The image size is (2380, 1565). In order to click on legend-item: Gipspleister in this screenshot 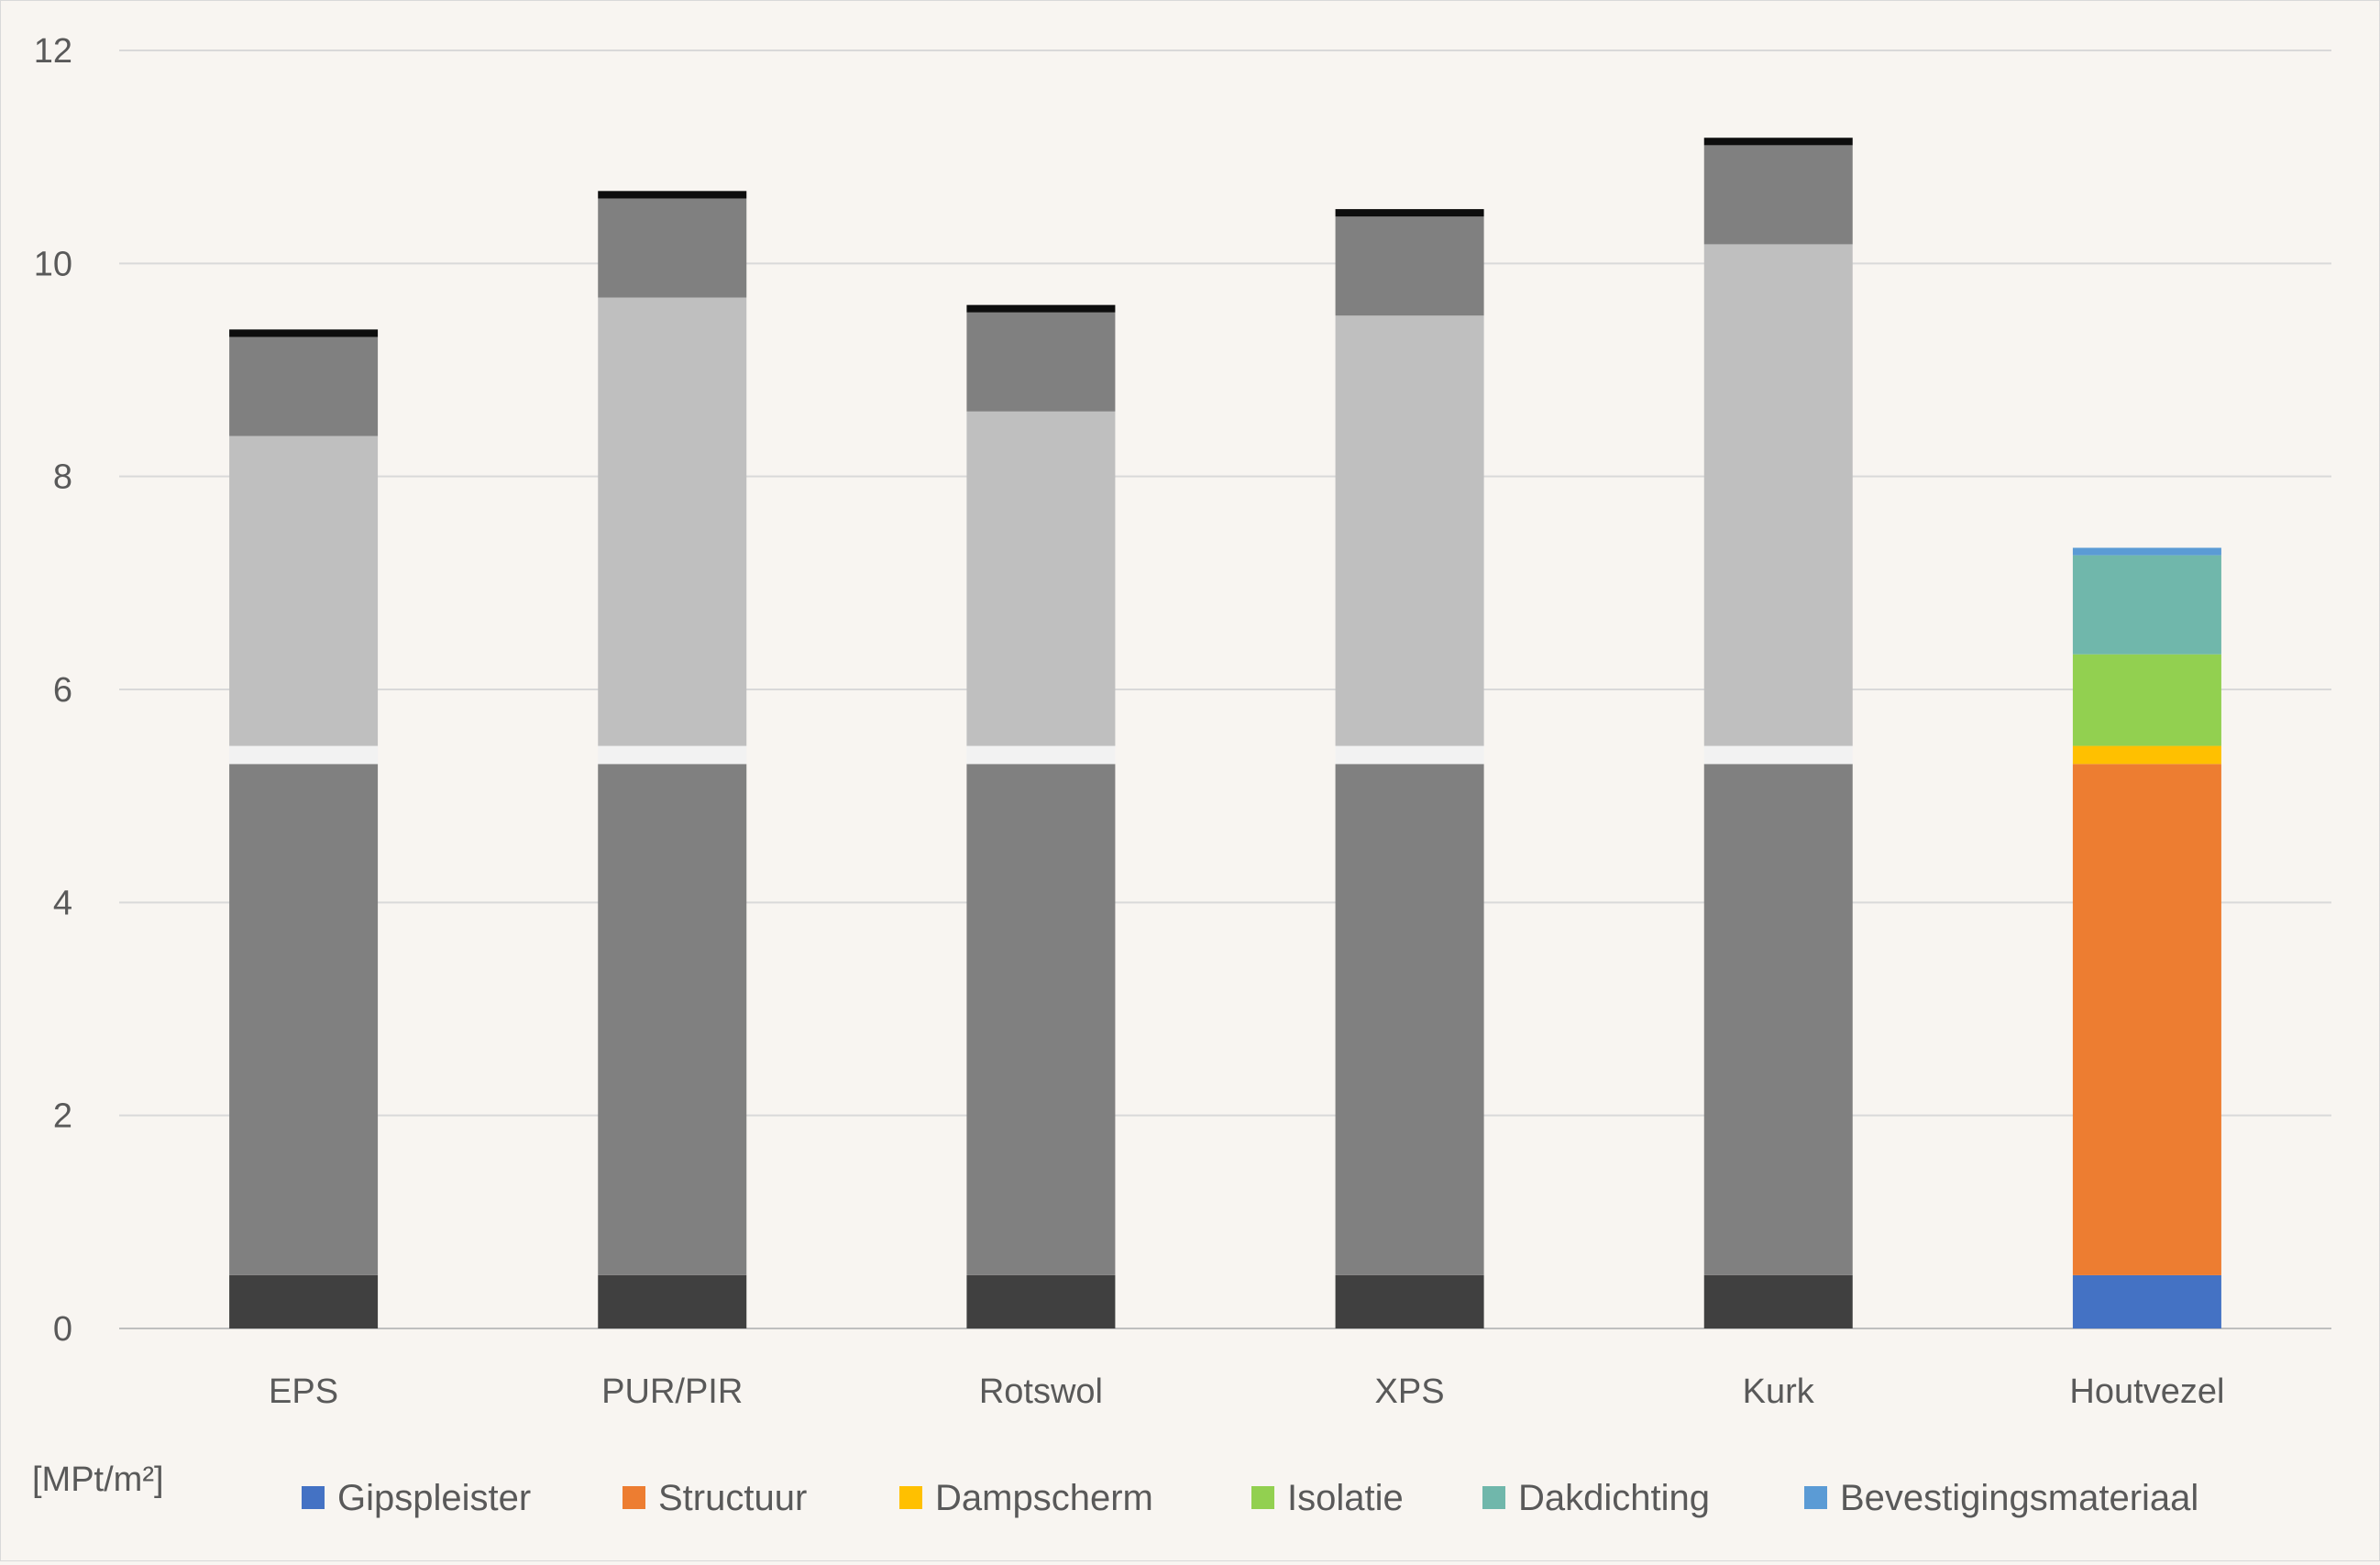, I will do `click(416, 1498)`.